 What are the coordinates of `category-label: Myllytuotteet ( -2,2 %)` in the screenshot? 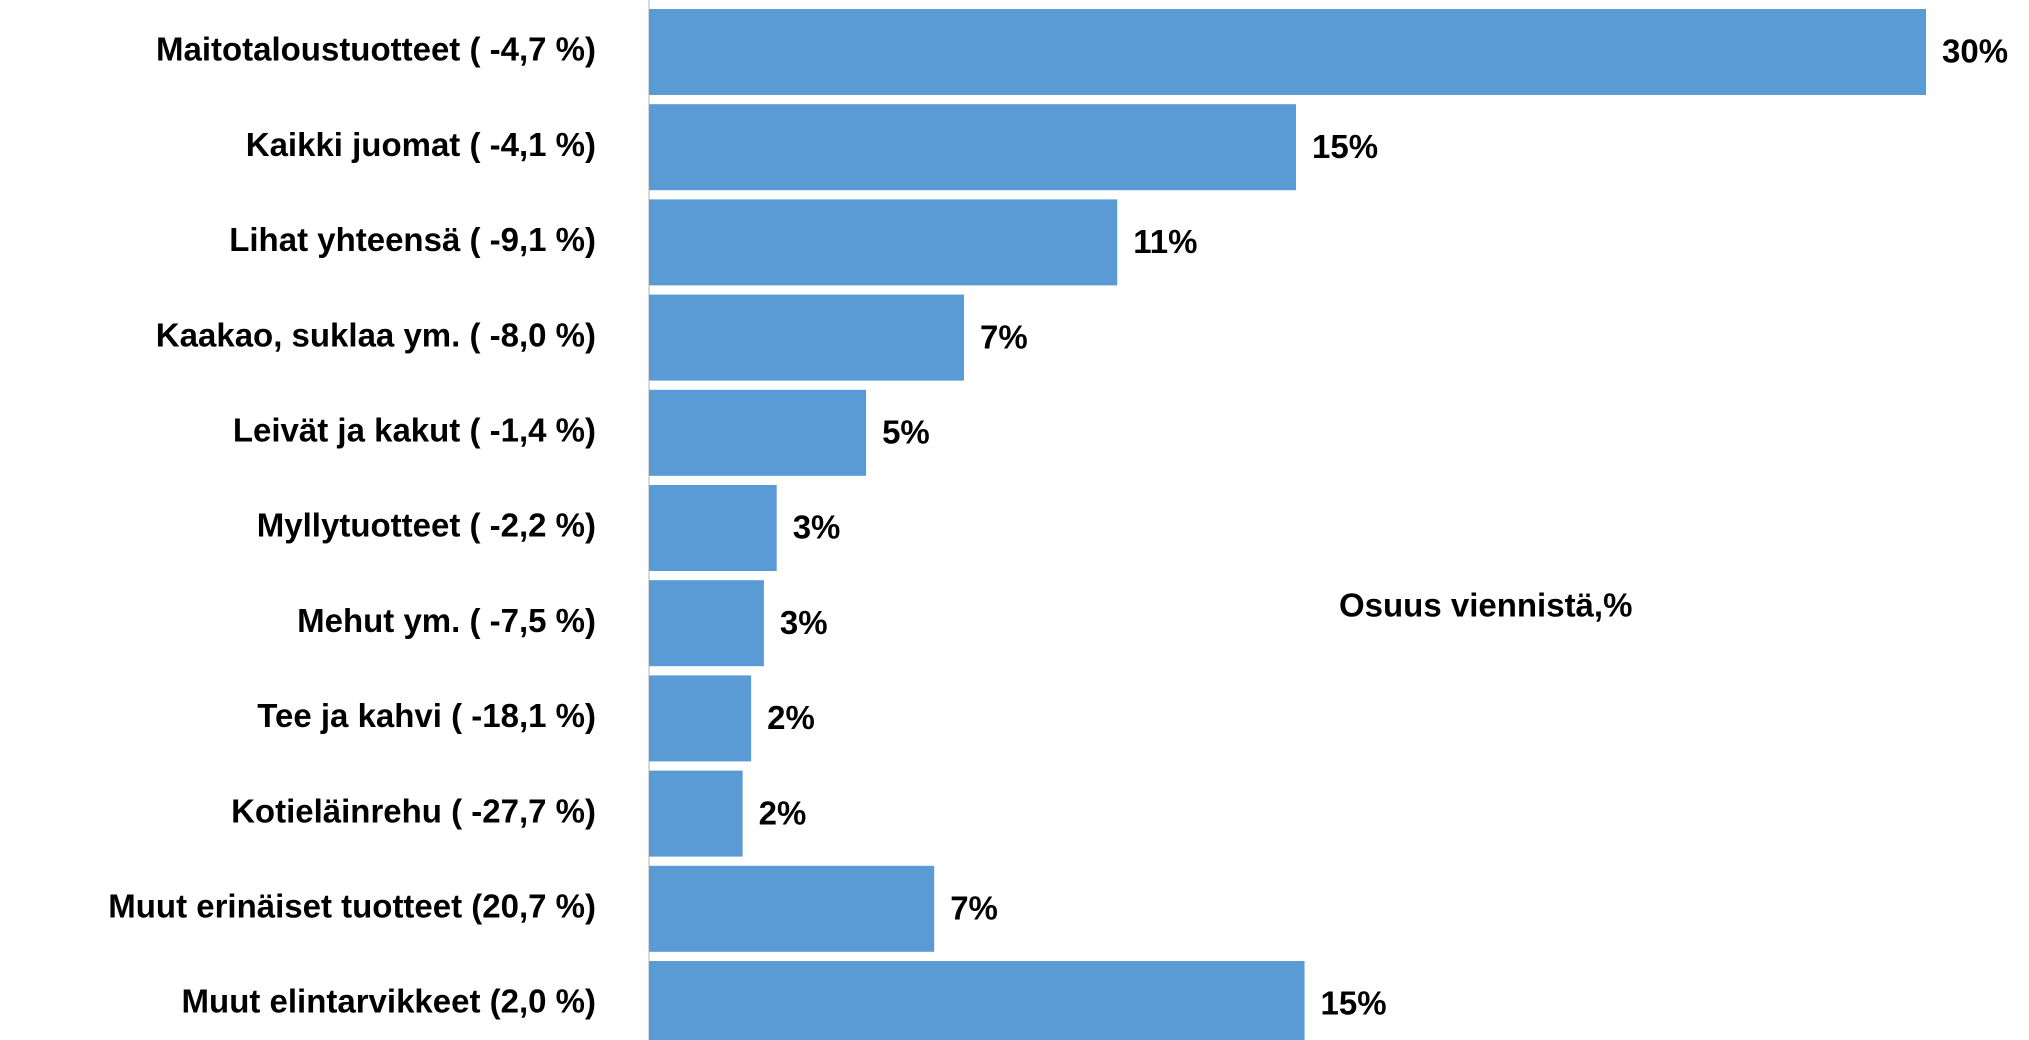 It's located at (426, 525).